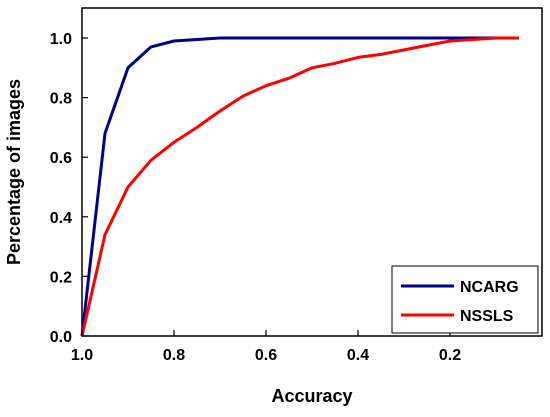 This screenshot has height=417, width=550. What do you see at coordinates (61, 277) in the screenshot?
I see `y-tick-label: 0.2` at bounding box center [61, 277].